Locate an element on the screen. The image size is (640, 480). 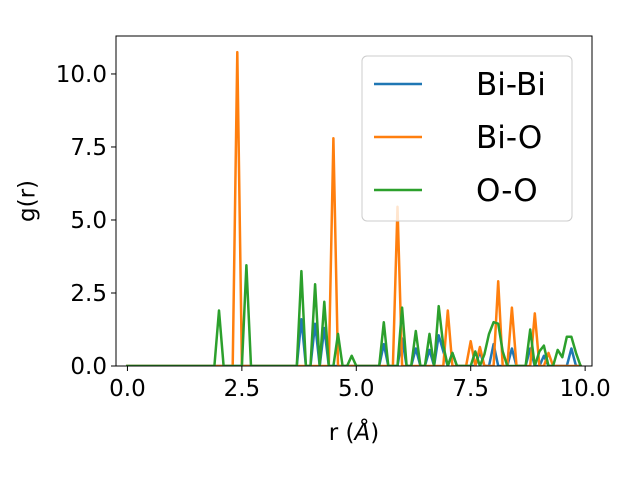
legend: Bi-Bi Bi-O O-O is located at coordinates (467, 138).